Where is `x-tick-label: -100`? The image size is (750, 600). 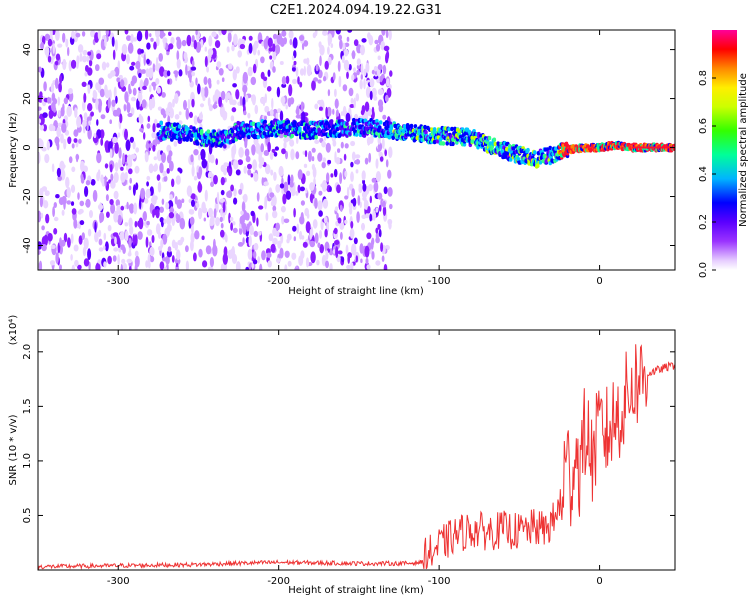
x-tick-label: -100 is located at coordinates (439, 281).